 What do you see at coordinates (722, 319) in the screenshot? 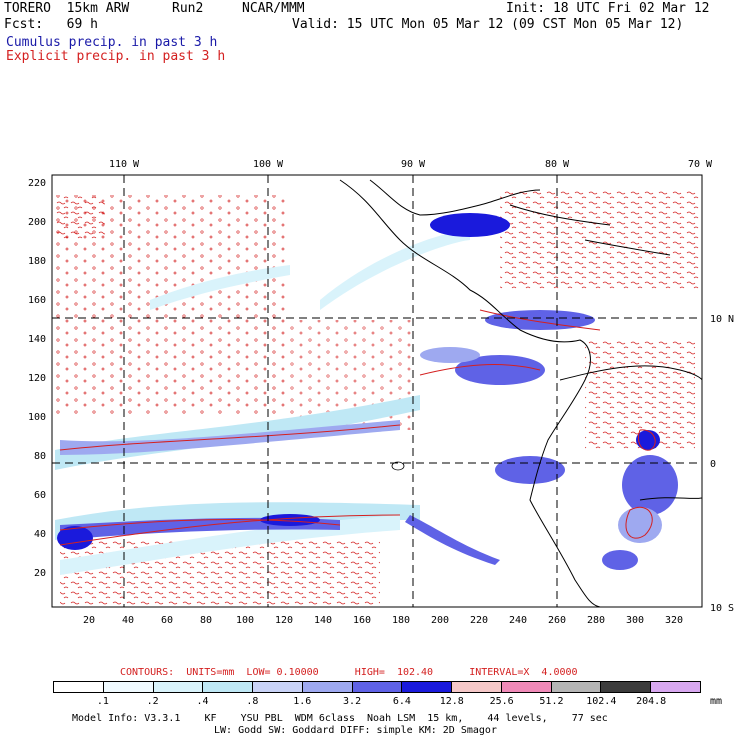
I see `lat-label-10n: 10 N` at bounding box center [722, 319].